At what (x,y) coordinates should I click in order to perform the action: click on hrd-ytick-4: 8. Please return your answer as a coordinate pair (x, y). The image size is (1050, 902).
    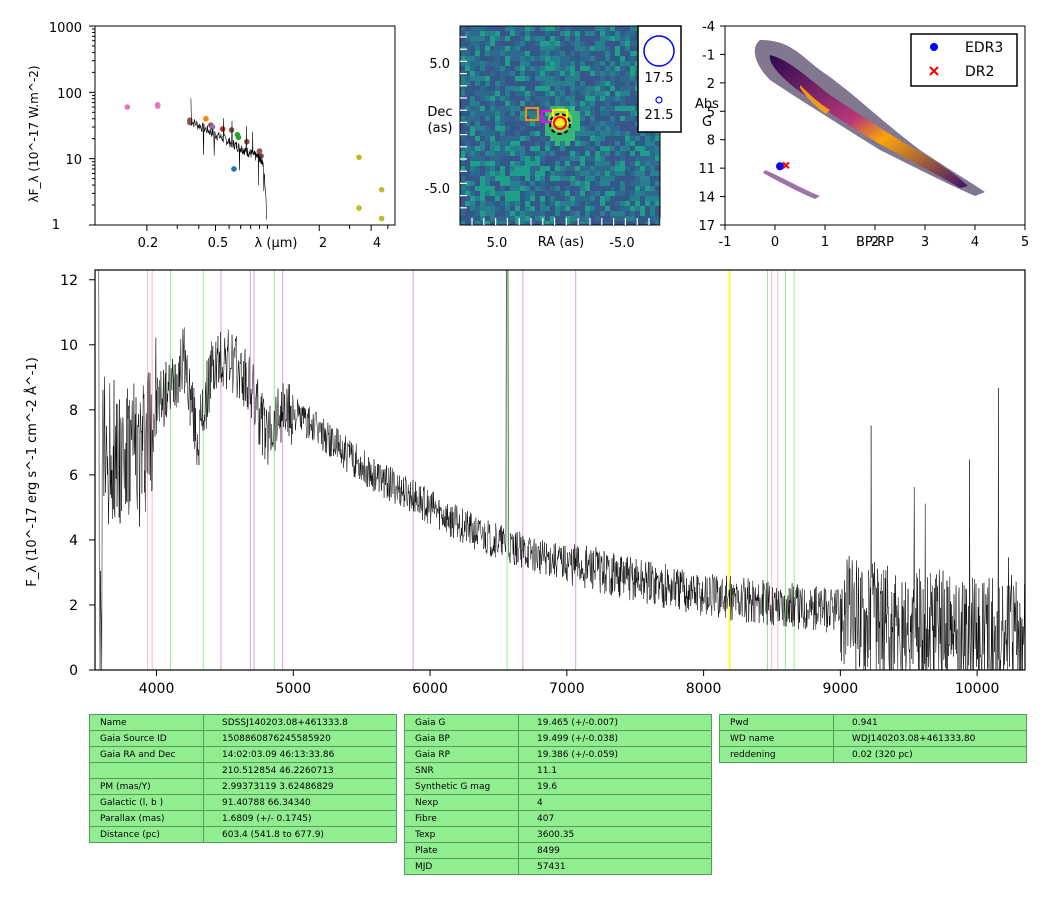
    Looking at the image, I should click on (711, 141).